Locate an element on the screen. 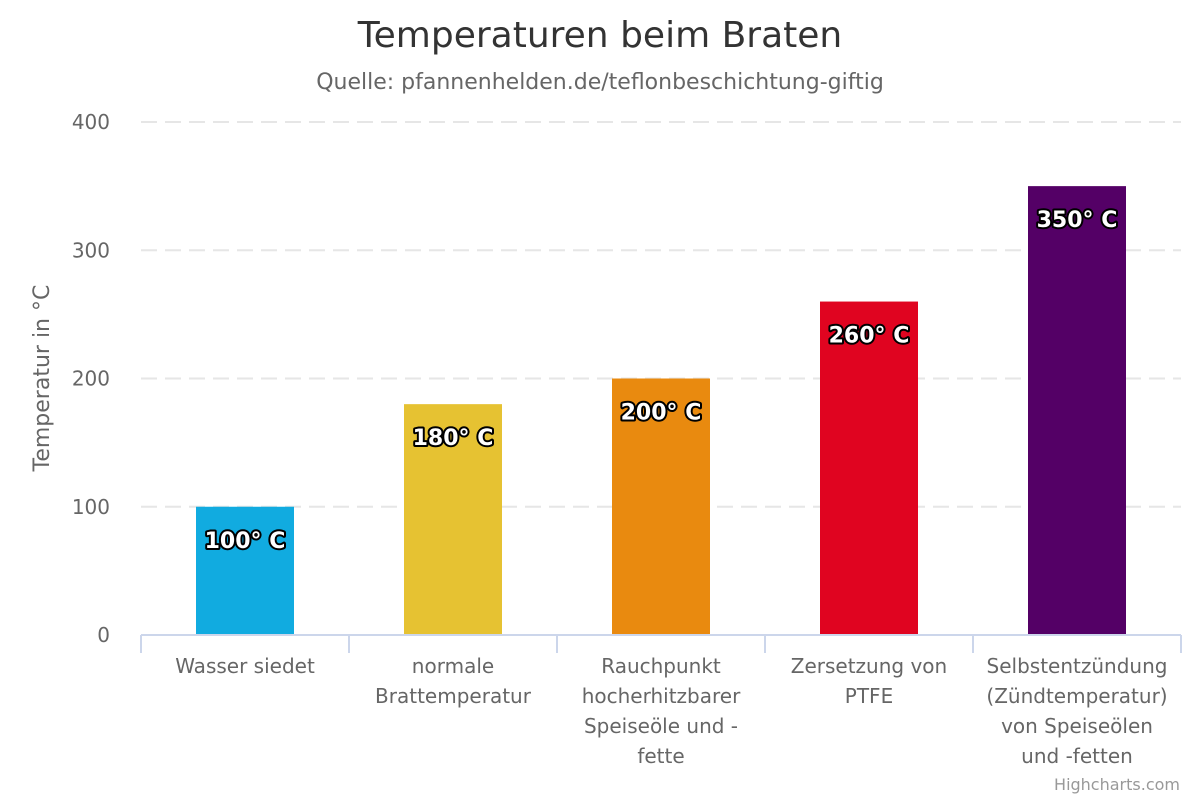 This screenshot has height=800, width=1200. data-label: 100° C is located at coordinates (245, 541).